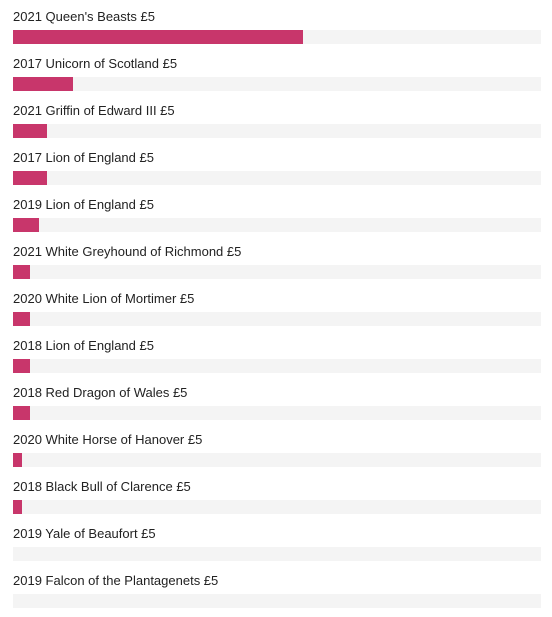  Describe the element at coordinates (277, 358) in the screenshot. I see `bar-row: 2018 Lion of England £5` at that location.